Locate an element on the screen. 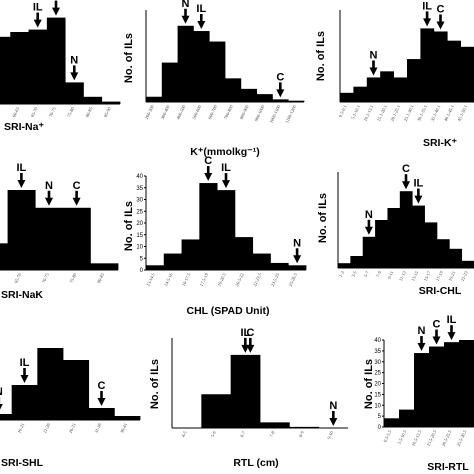 The image size is (474, 474). x-tick-label: 20.5-22 is located at coordinates (239, 279).